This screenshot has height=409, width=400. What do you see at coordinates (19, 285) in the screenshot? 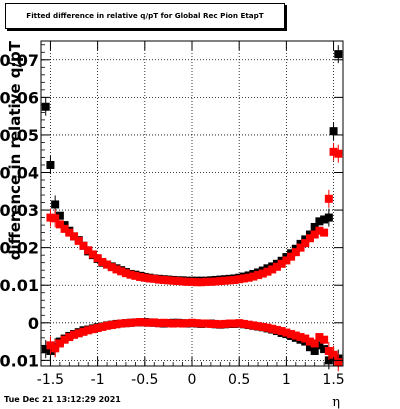
I see `y-tick-label: 0.01` at bounding box center [19, 285].